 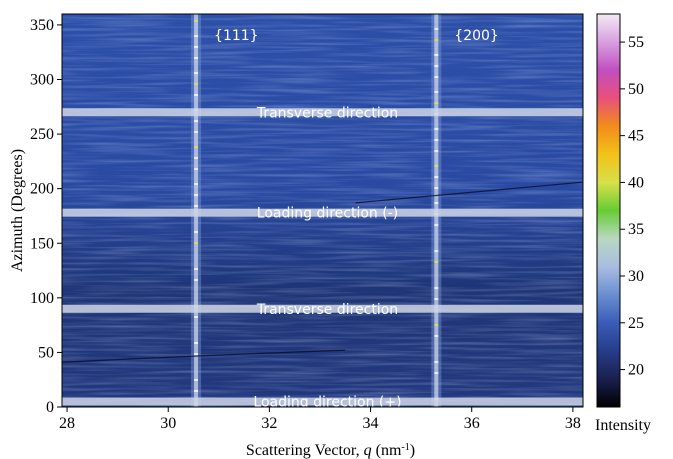 What do you see at coordinates (42, 134) in the screenshot?
I see `y-tick-label: 250` at bounding box center [42, 134].